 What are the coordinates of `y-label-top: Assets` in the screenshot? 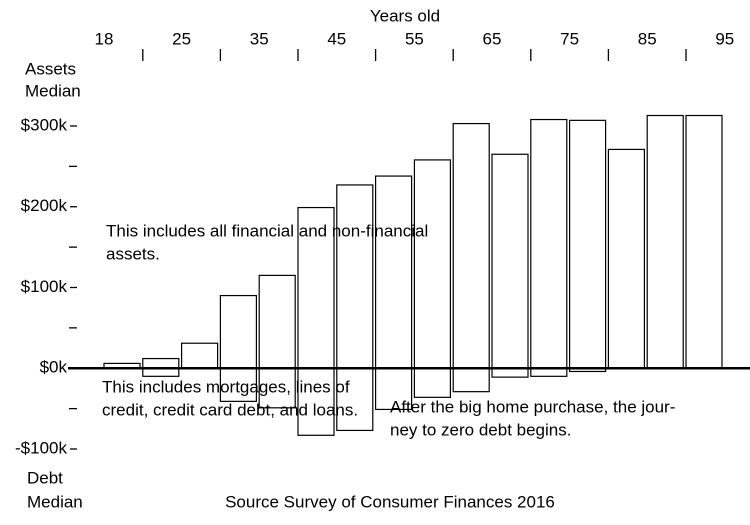 It's located at (50, 68).